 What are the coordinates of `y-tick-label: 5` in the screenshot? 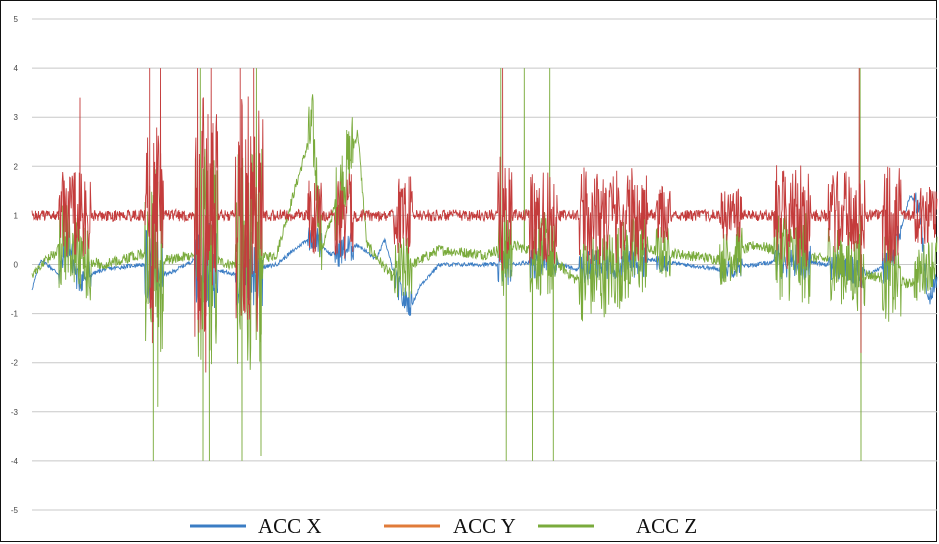 It's located at (16, 19).